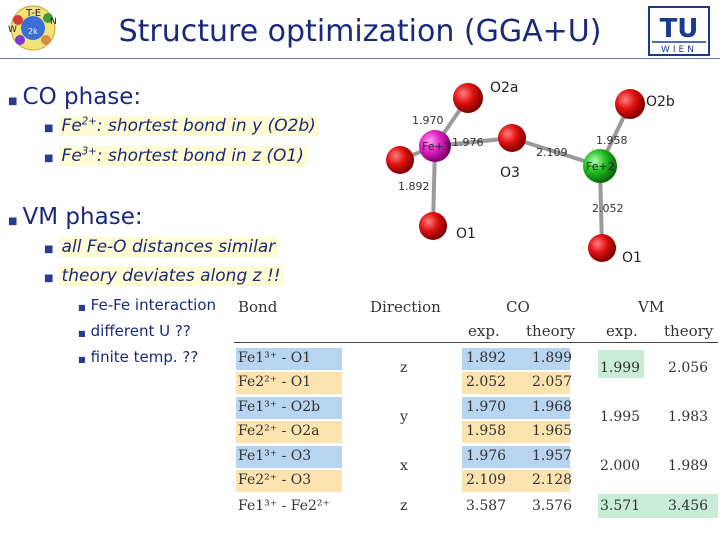 The width and height of the screenshot is (720, 540). I want to click on bullet-fe3: ■ Fe3+: shortest bond in z (O1), so click(175, 156).